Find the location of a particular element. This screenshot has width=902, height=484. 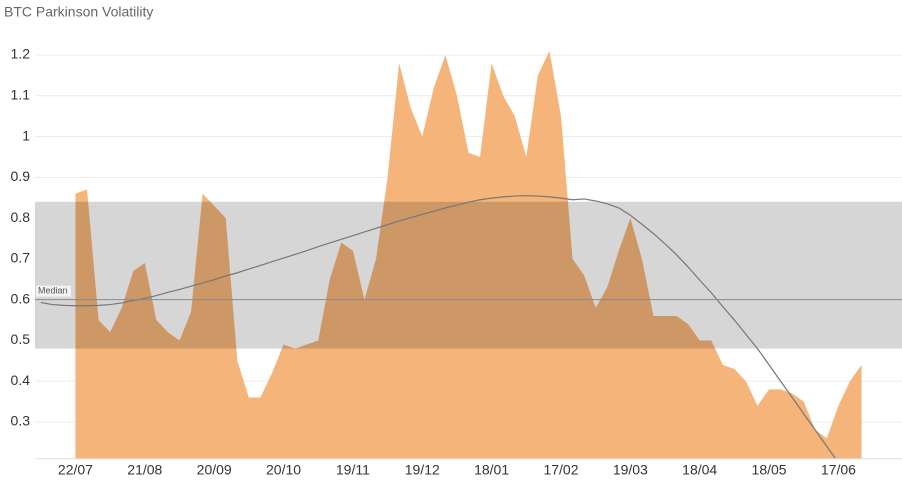

y-tick-label: 1 is located at coordinates (26, 135).